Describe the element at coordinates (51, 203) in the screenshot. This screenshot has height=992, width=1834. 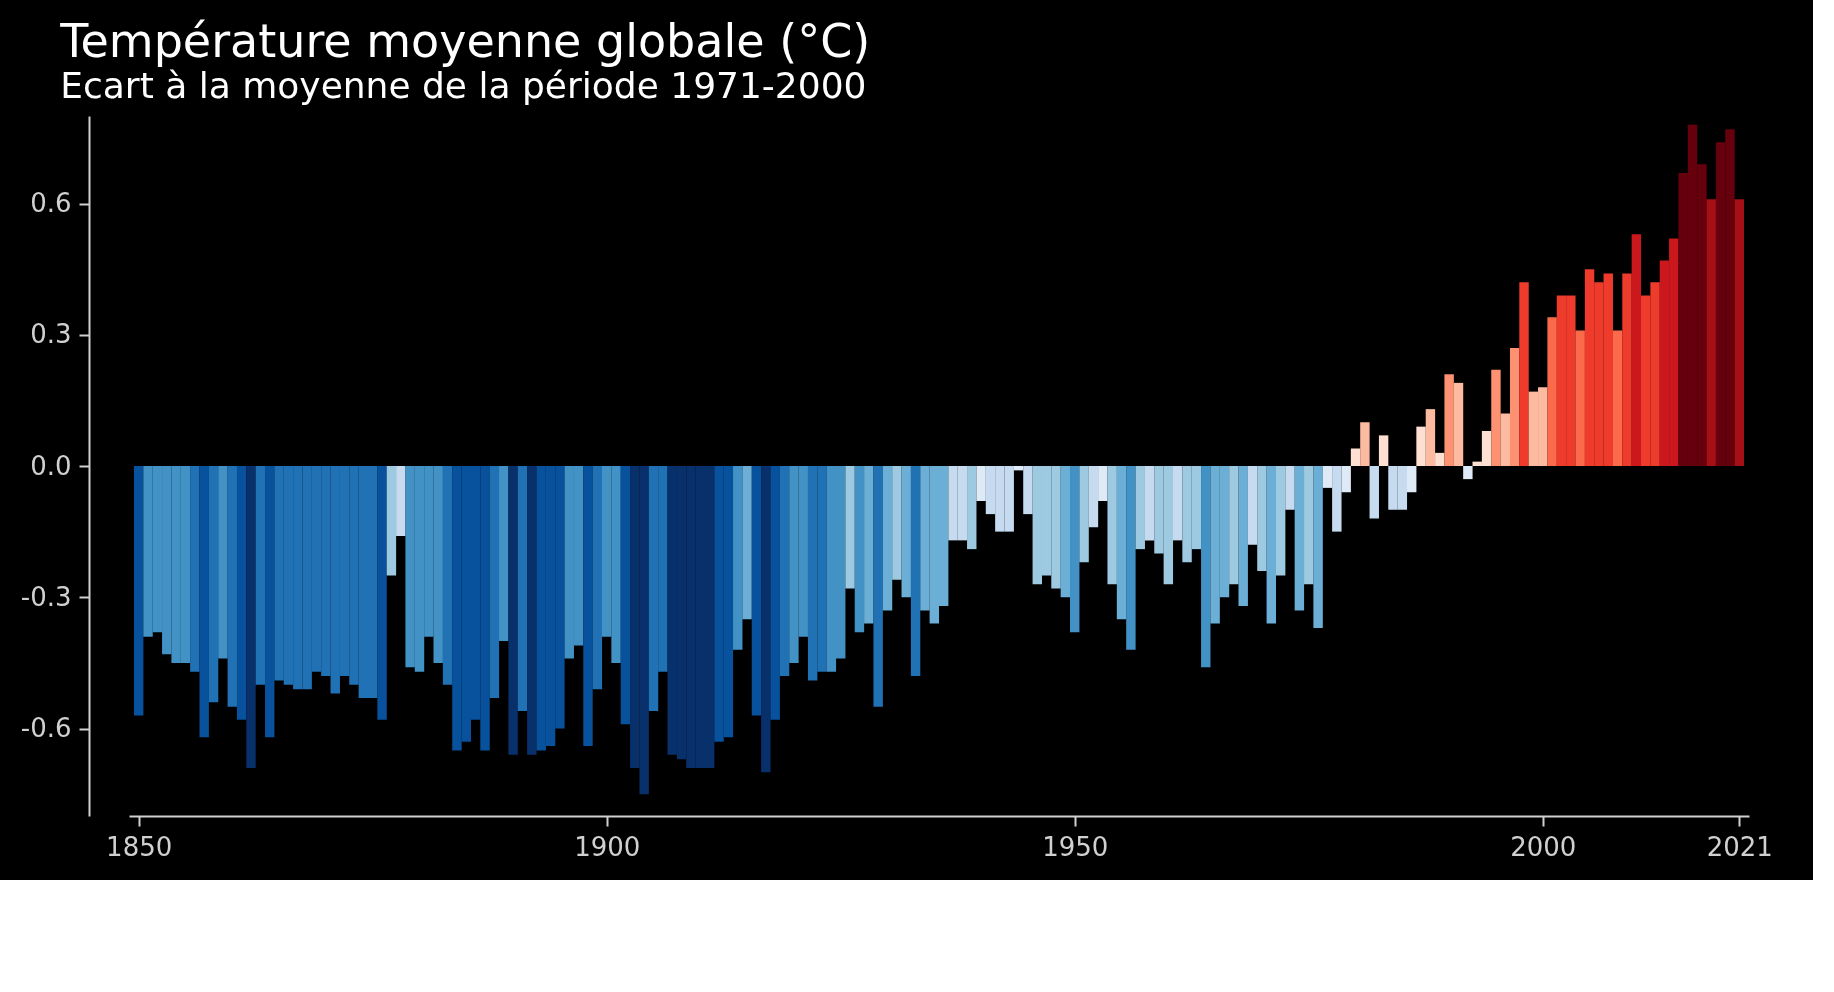
I see `y-tick-label: 0.6` at that location.